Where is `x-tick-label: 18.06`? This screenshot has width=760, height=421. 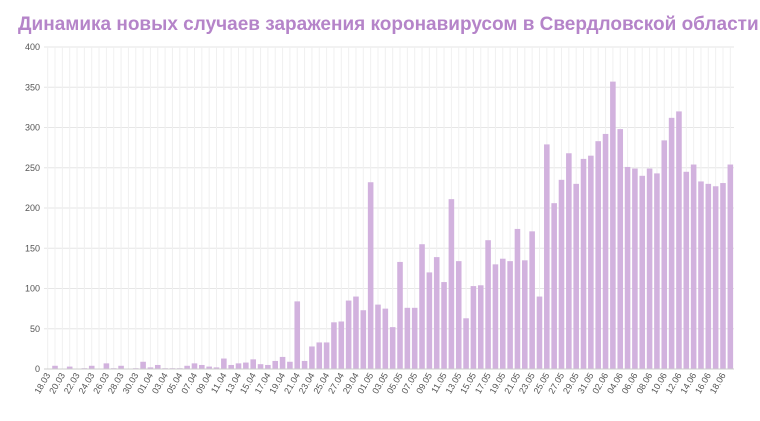 x-tick-label: 18.06 is located at coordinates (718, 383).